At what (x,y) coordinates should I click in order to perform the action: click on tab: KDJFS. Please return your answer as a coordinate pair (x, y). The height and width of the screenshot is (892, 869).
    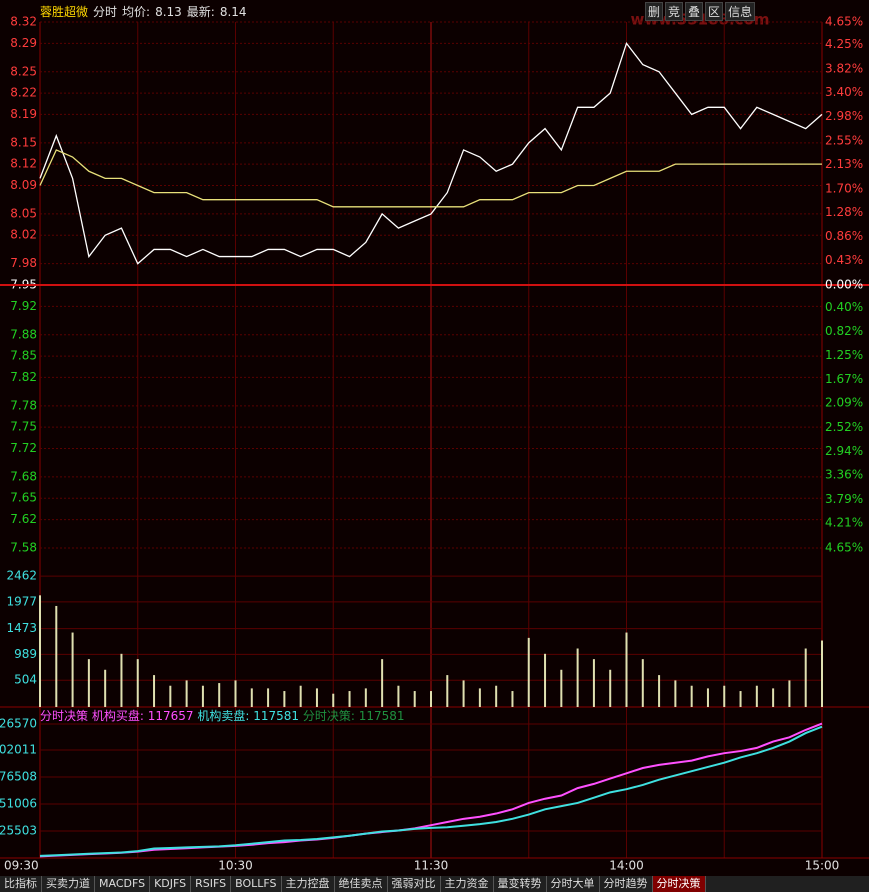
    Looking at the image, I should click on (171, 884).